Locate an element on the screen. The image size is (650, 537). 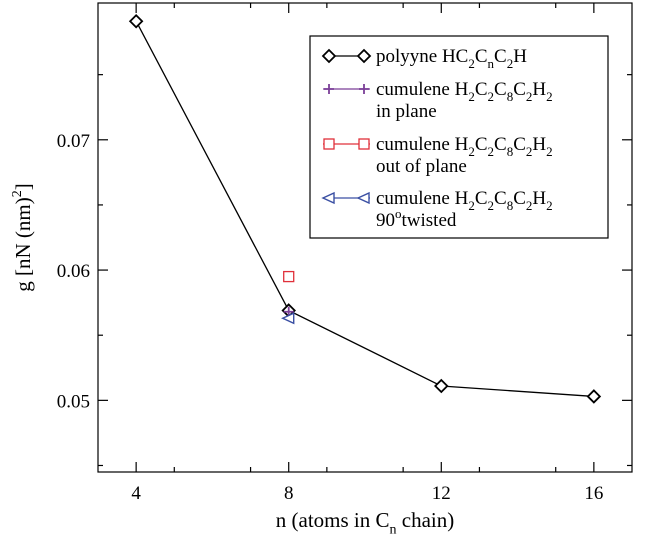
x-tick-label: 12 is located at coordinates (441, 493).